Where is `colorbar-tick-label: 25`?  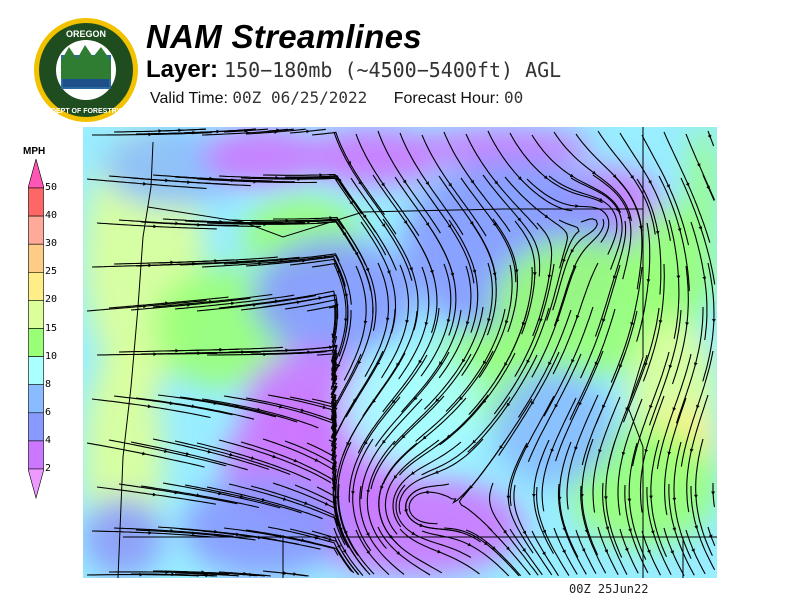 colorbar-tick-label: 25 is located at coordinates (51, 272).